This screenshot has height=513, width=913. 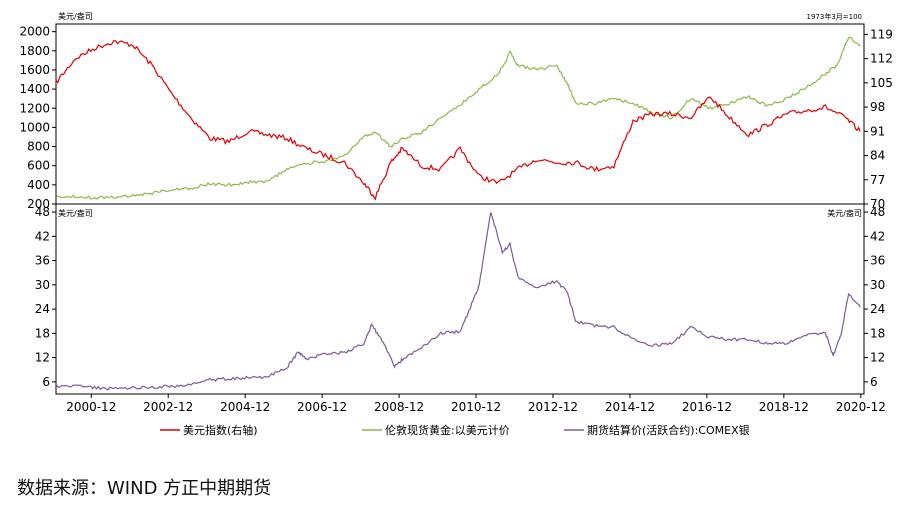 What do you see at coordinates (877, 212) in the screenshot?
I see `silver-axis-right-tick-label: 48` at bounding box center [877, 212].